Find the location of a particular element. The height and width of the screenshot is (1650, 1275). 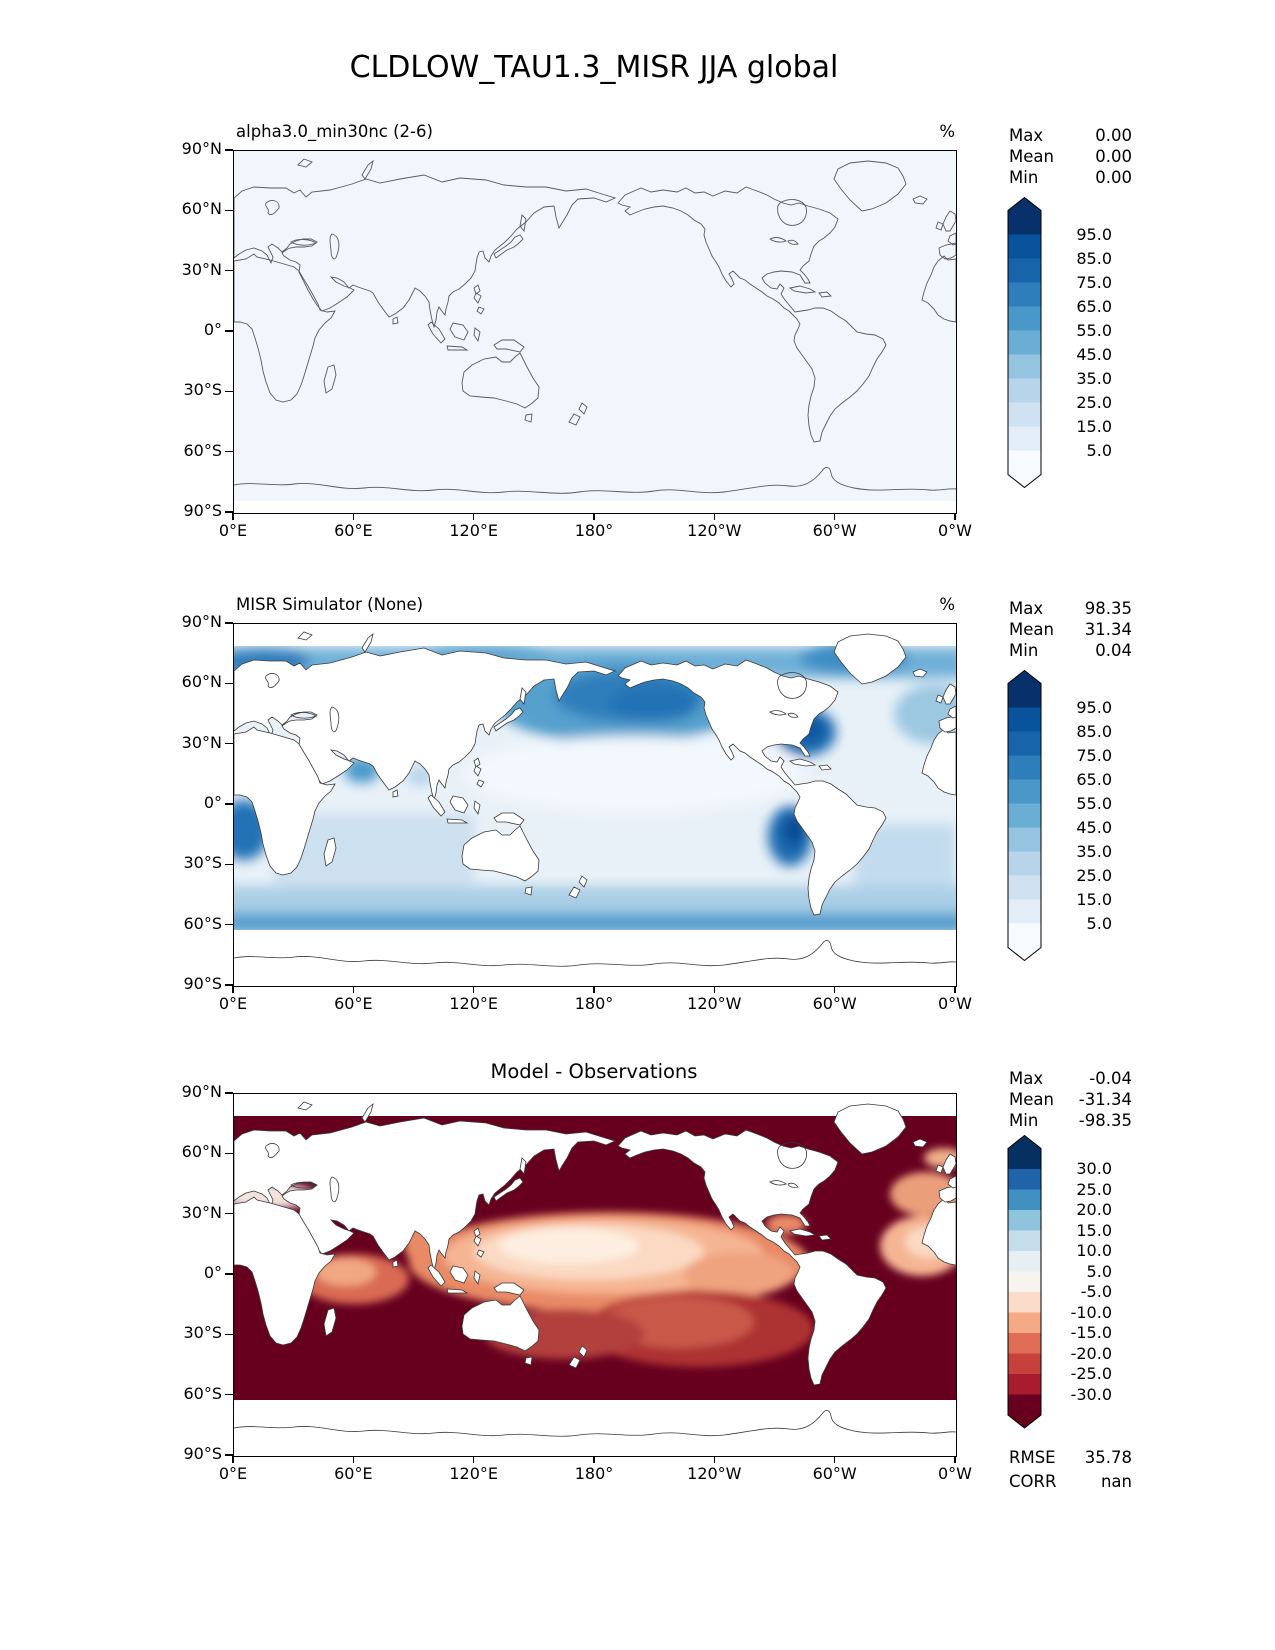

map-obs-svg is located at coordinates (595, 805).